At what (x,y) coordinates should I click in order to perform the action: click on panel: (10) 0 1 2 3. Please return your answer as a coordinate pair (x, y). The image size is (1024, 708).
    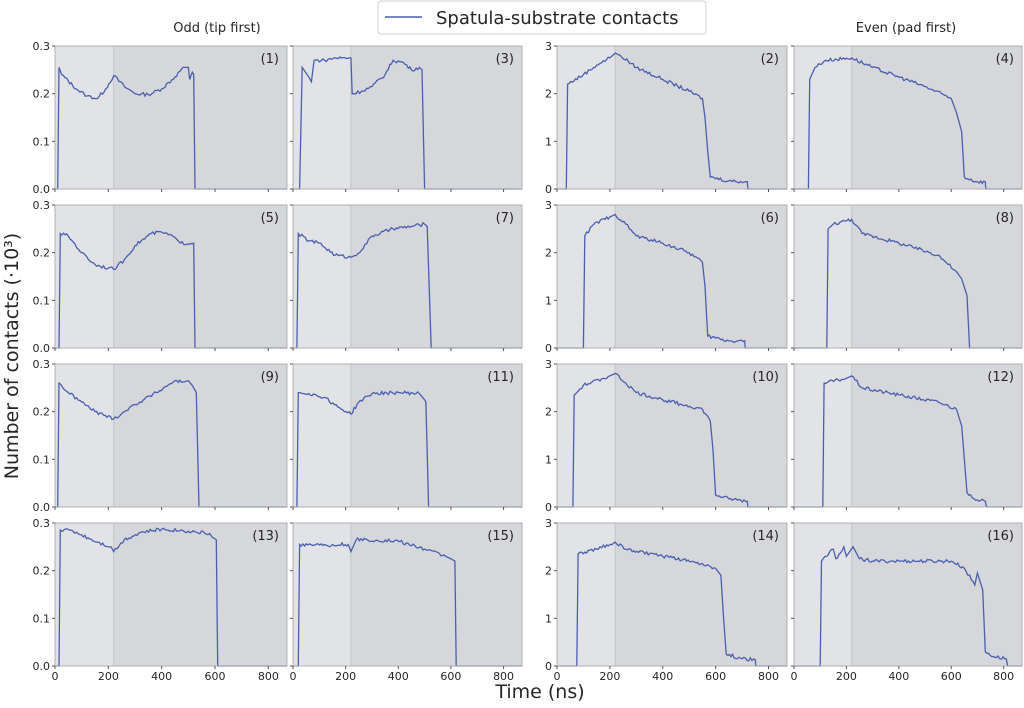
    Looking at the image, I should click on (666, 436).